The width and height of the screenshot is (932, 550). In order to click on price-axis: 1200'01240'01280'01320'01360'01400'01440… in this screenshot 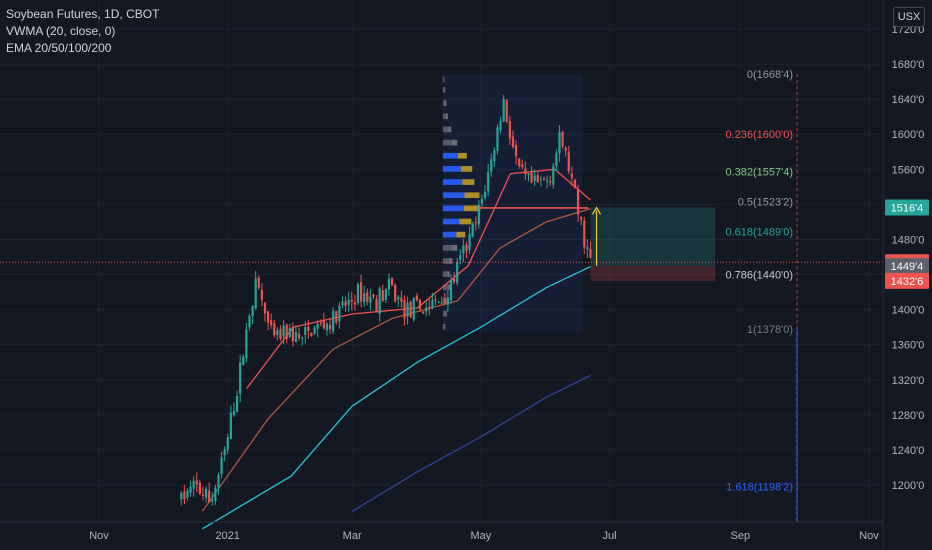, I will do `click(905, 275)`.